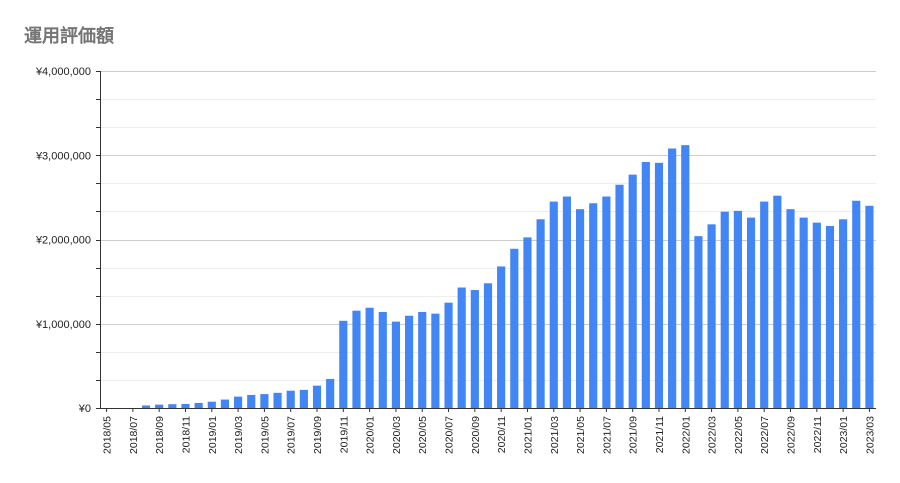  What do you see at coordinates (765, 435) in the screenshot?
I see `x-tick-label: 2022/07` at bounding box center [765, 435].